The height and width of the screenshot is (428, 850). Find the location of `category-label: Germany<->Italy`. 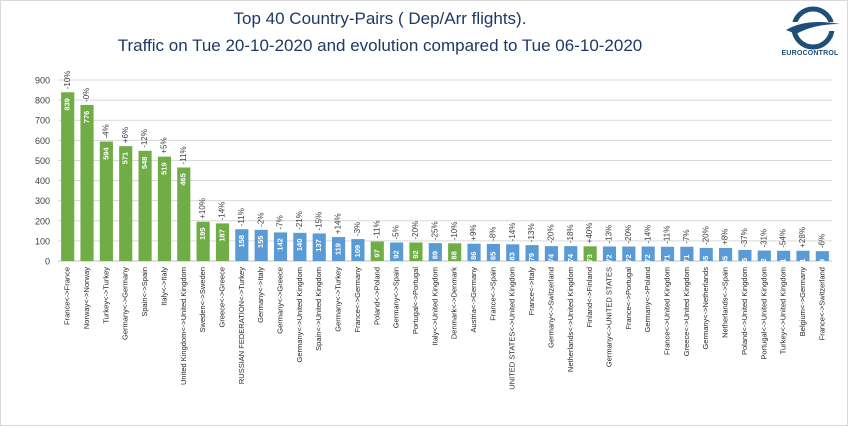

category-label: Germany<->Italy is located at coordinates (260, 295).